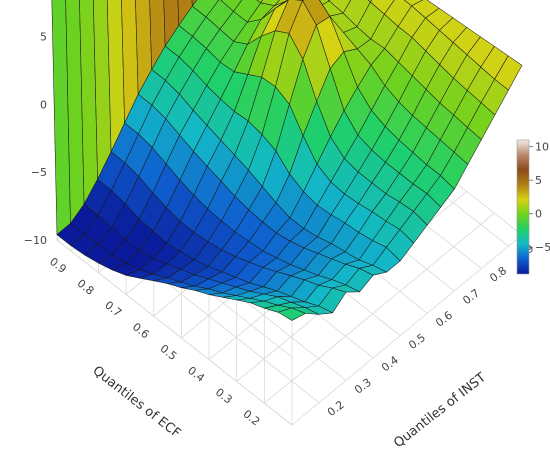 The image size is (550, 467). I want to click on colorbar-tick-label: −5, so click(542, 247).